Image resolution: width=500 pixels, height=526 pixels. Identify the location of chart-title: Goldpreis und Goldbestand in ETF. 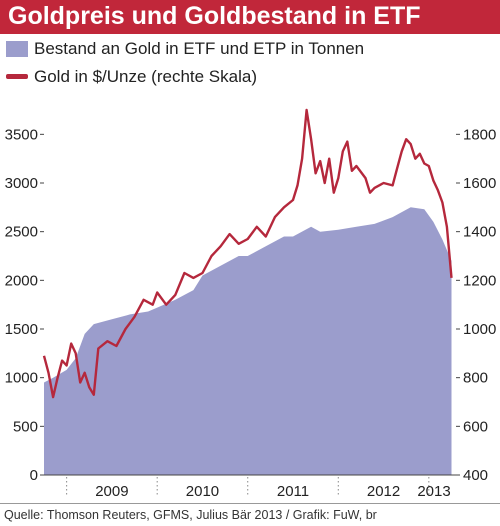
(214, 16).